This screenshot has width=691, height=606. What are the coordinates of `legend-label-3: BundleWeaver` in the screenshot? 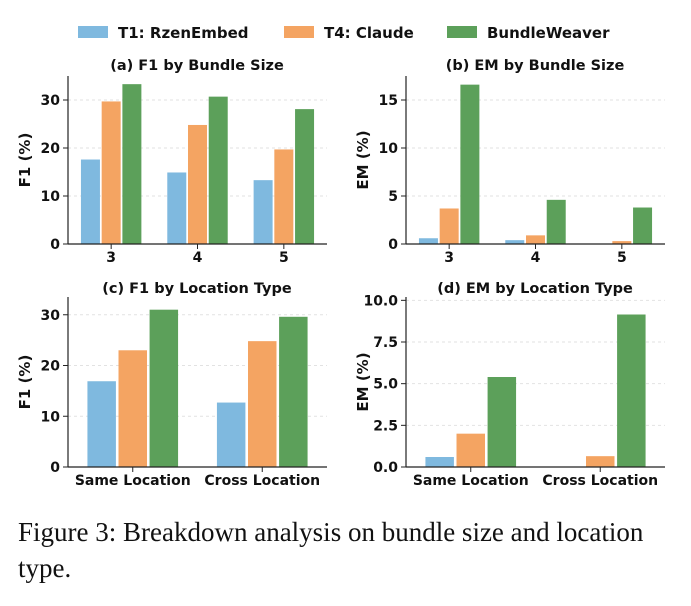 It's located at (548, 33).